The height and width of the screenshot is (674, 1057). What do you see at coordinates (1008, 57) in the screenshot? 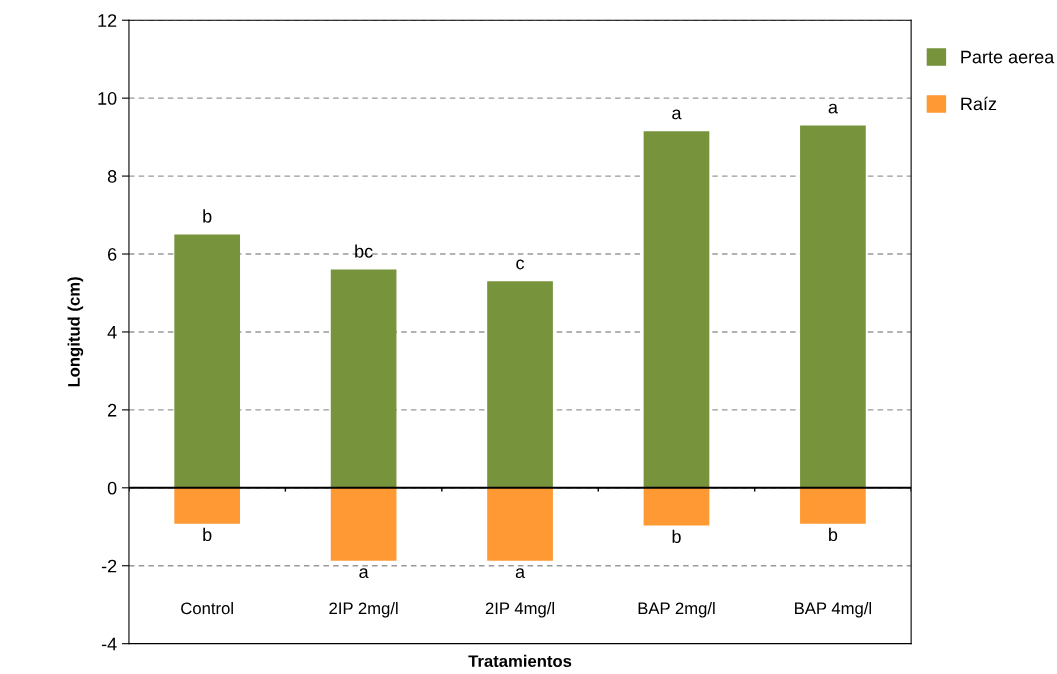
I see `legend-label: Parte aerea` at bounding box center [1008, 57].